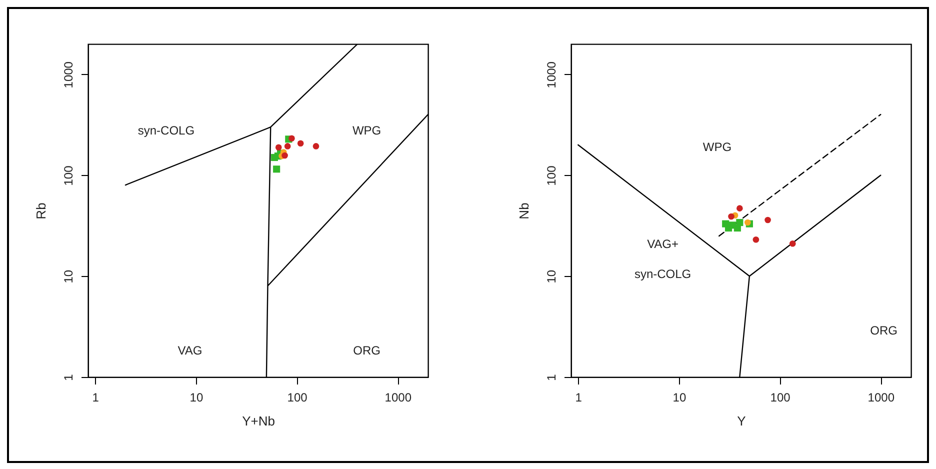 The image size is (936, 469). Describe the element at coordinates (741, 421) in the screenshot. I see `x-axis-title: Y` at that location.